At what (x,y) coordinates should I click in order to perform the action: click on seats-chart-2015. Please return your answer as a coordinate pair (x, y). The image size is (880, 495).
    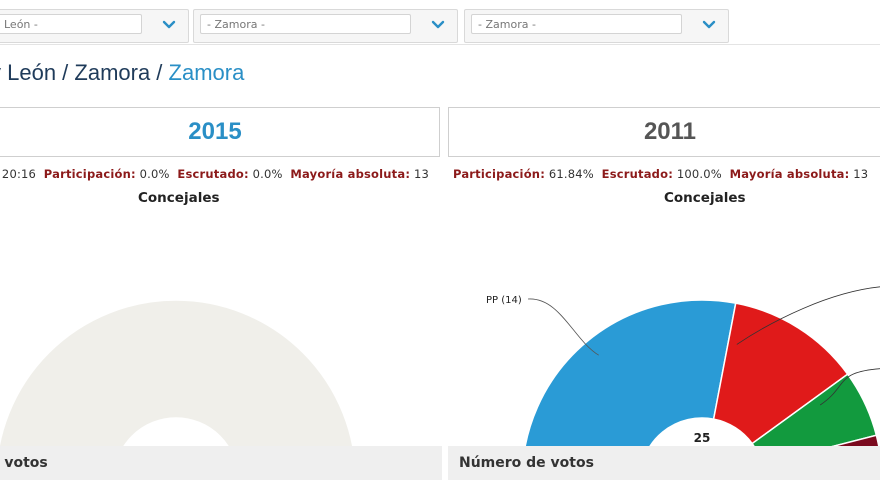
    Looking at the image, I should click on (178, 372).